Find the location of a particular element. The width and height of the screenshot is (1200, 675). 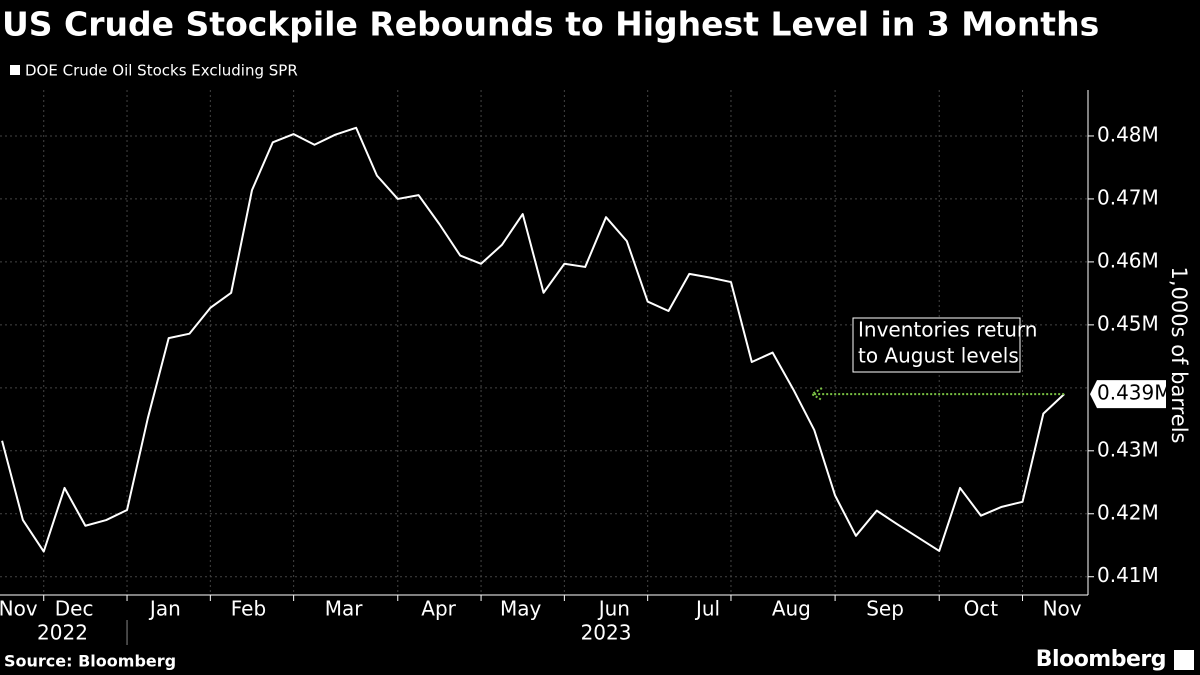

annotation: to August levels is located at coordinates (938, 356).